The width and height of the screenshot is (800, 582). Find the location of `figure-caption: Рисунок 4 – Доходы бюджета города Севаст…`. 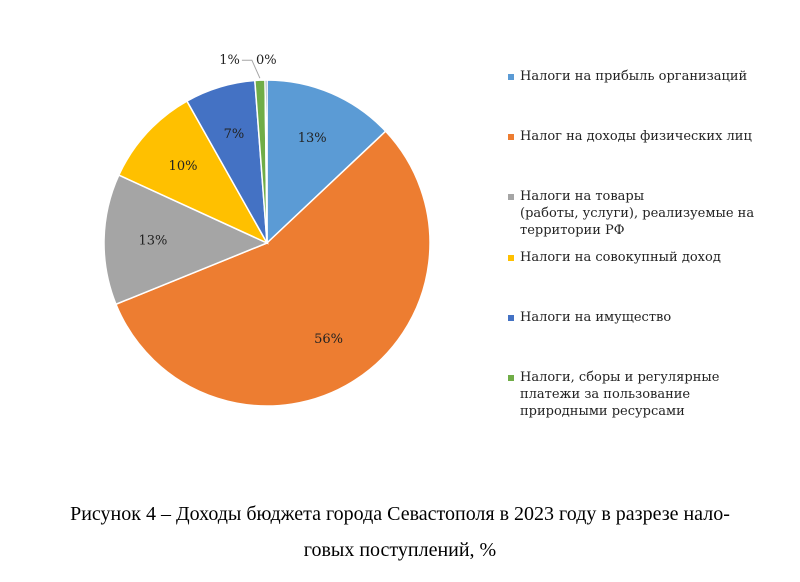

figure-caption: Рисунок 4 – Доходы бюджета города Севаст… is located at coordinates (400, 532).